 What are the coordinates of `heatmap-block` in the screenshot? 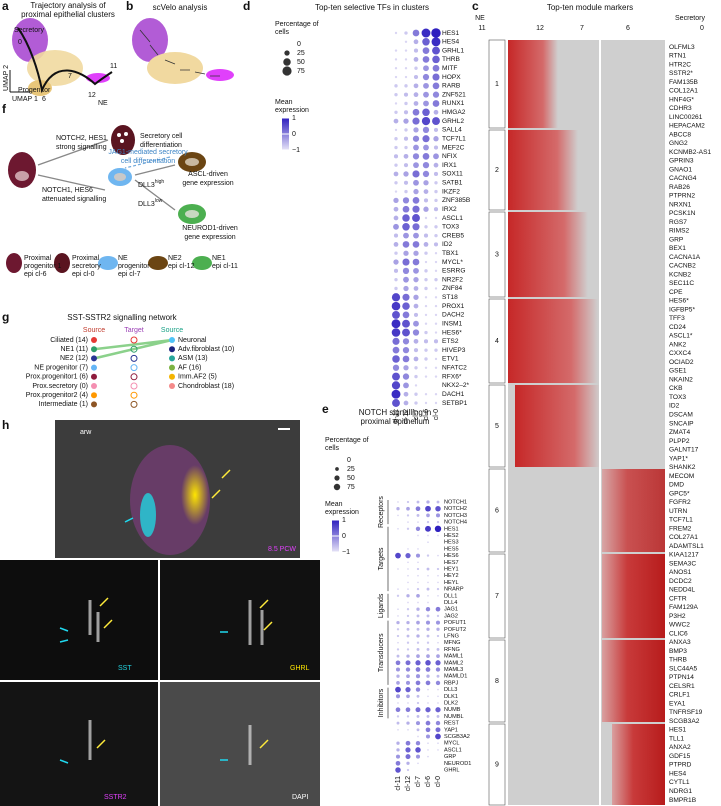 It's located at (543, 170).